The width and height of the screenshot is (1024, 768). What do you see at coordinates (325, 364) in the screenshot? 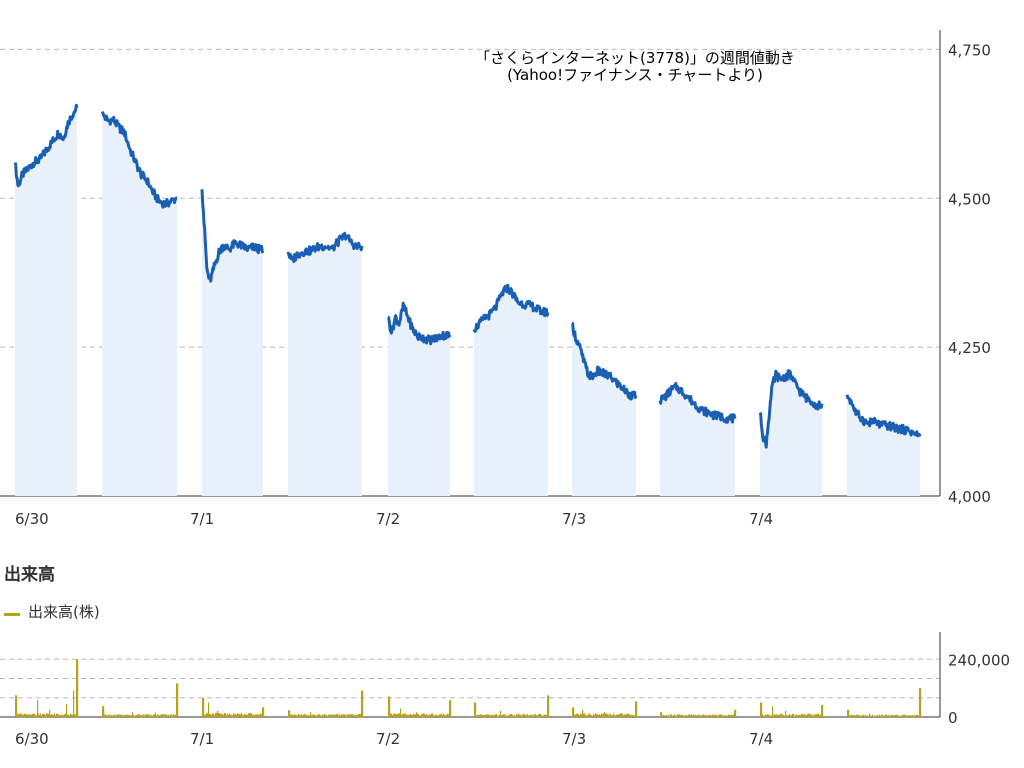
I see `price-area-7-1-pm` at bounding box center [325, 364].